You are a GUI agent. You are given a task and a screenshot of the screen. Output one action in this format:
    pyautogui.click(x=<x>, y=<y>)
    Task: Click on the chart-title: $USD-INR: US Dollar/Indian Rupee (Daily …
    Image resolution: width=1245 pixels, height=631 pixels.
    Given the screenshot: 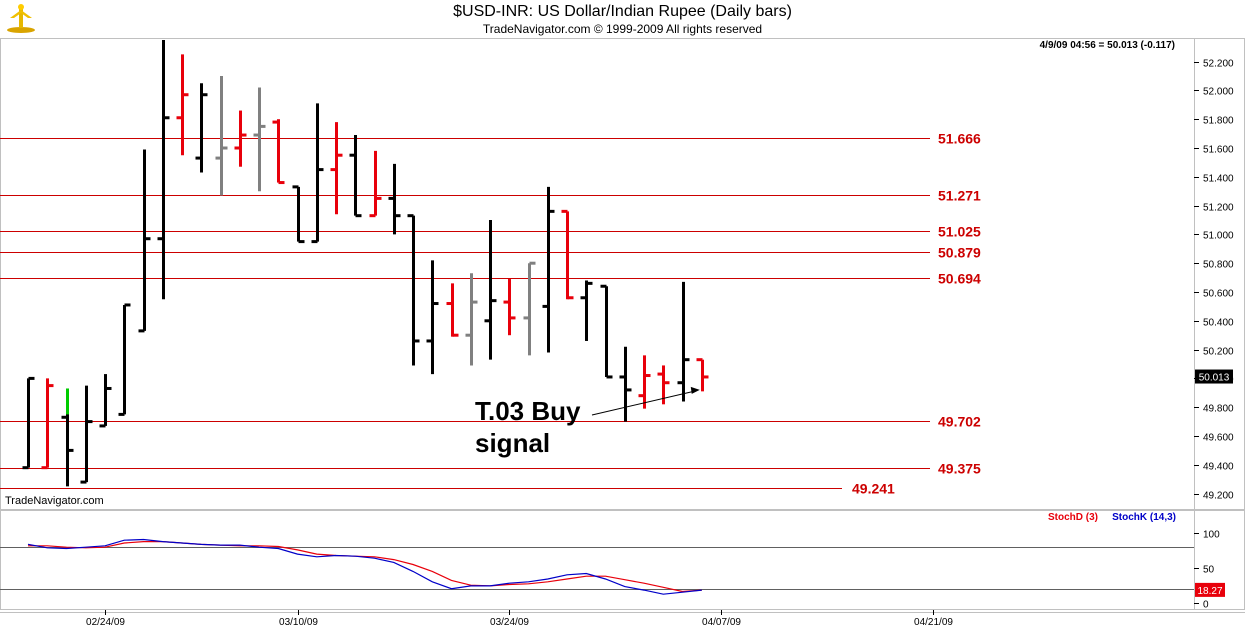 What is the action you would take?
    pyautogui.click(x=622, y=11)
    